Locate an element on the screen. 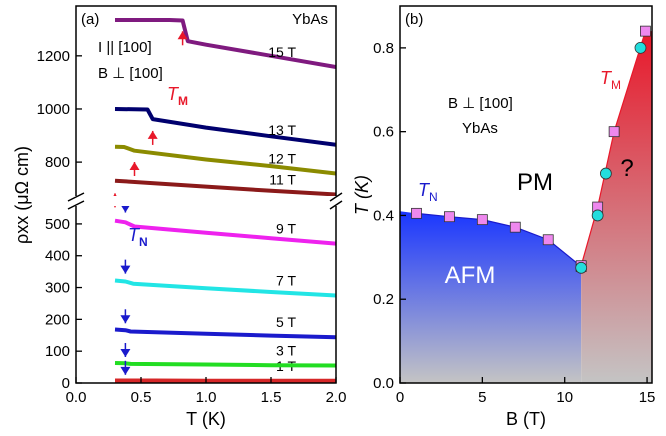 The width and height of the screenshot is (666, 436). tn-annotation-sub: N is located at coordinates (143, 242).